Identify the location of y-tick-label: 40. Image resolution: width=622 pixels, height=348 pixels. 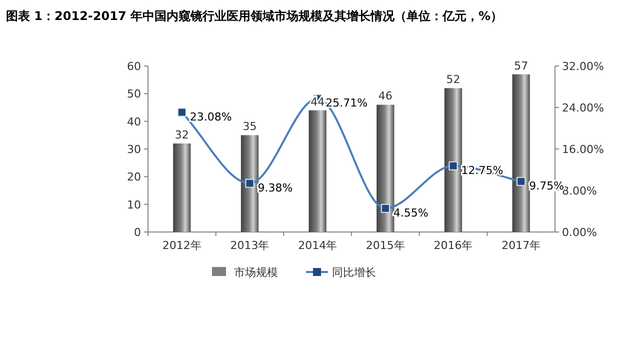
(134, 121).